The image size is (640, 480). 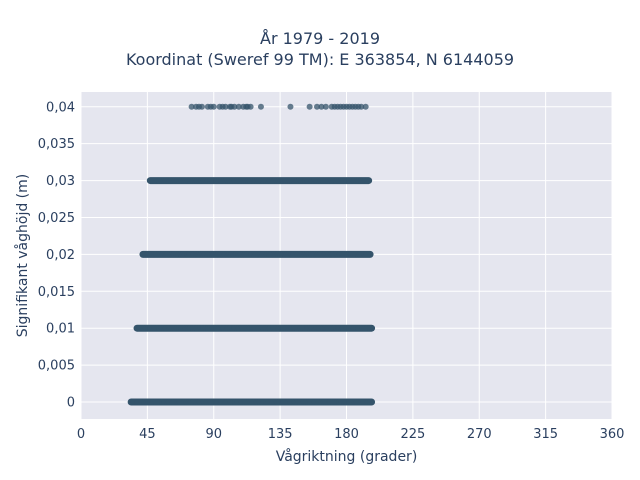 What do you see at coordinates (320, 38) in the screenshot?
I see `chart-title: År 1979 - 2019` at bounding box center [320, 38].